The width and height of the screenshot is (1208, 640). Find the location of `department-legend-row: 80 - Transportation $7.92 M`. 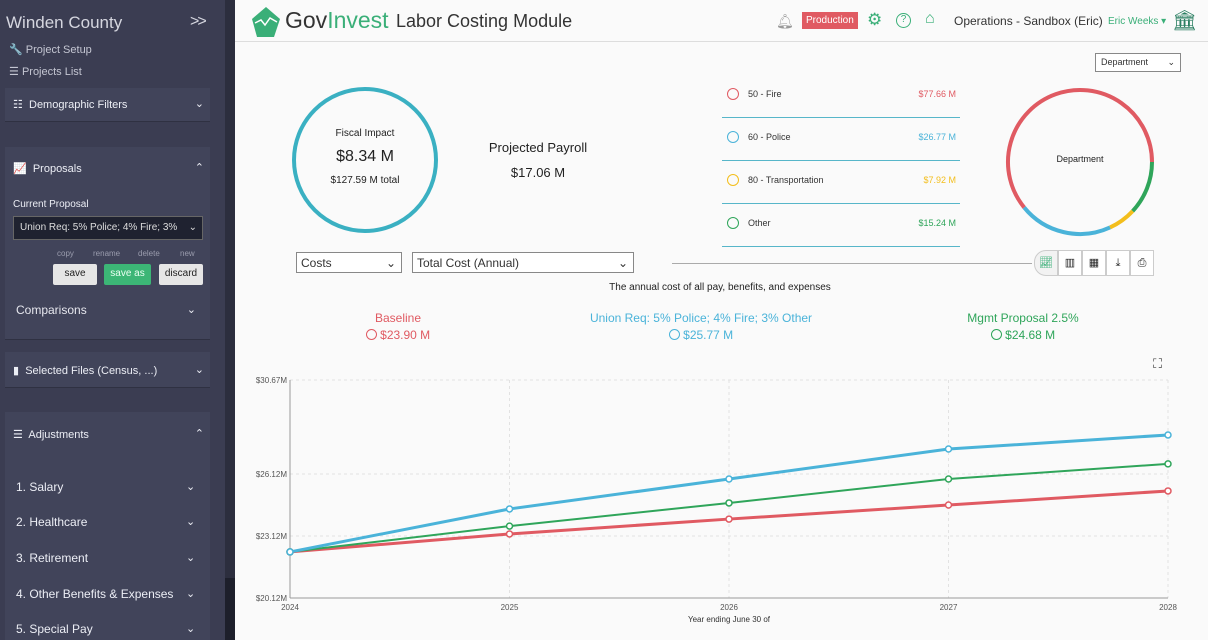

department-legend-row: 80 - Transportation $7.92 M is located at coordinates (841, 182).